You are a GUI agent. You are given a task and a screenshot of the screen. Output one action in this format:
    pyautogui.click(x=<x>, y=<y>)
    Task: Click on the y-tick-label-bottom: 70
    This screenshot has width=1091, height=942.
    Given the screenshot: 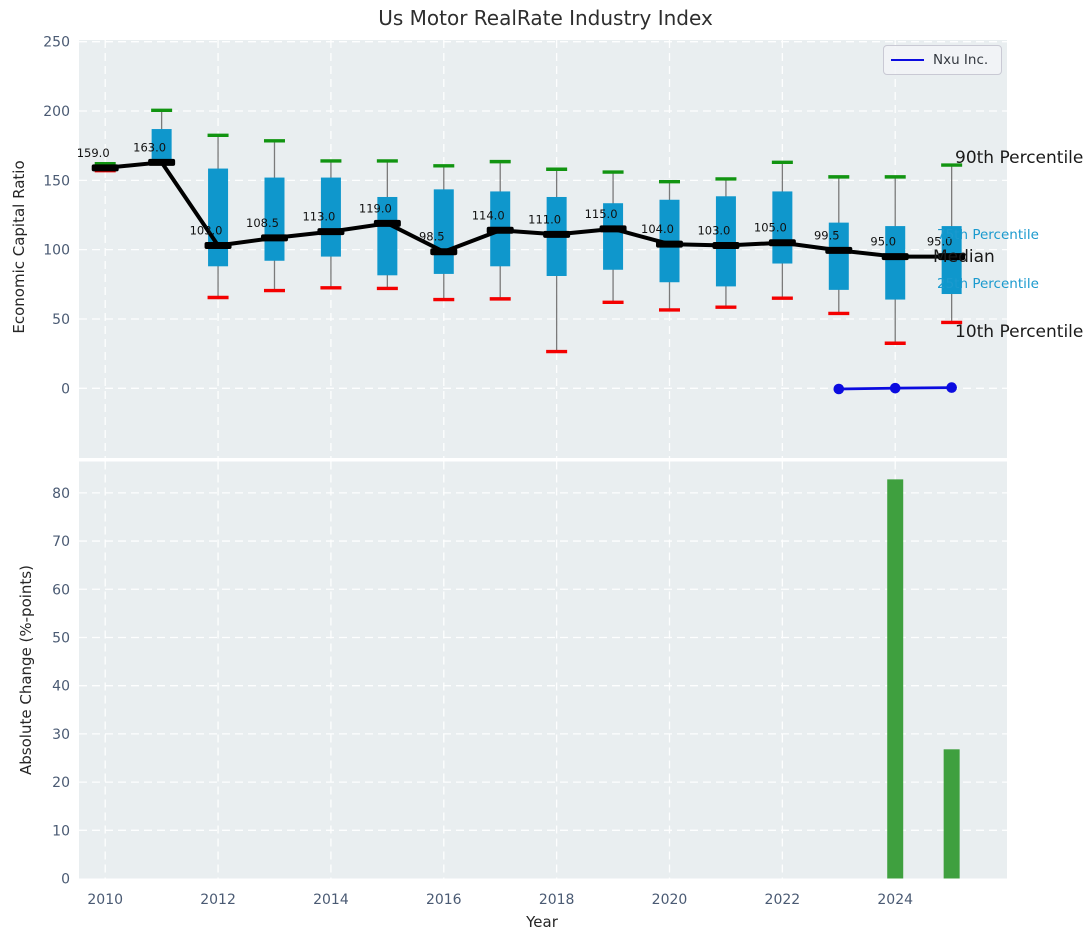 What is the action you would take?
    pyautogui.click(x=61, y=542)
    